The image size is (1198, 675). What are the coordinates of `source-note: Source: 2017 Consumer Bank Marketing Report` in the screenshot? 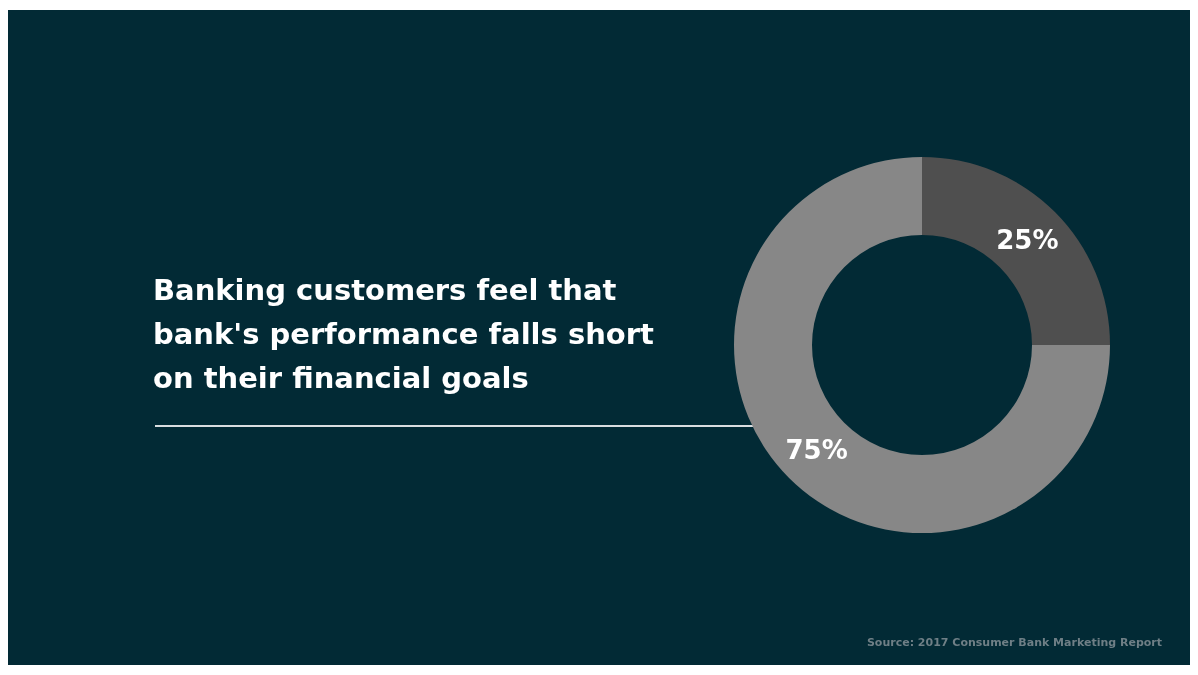 It's located at (1014, 642).